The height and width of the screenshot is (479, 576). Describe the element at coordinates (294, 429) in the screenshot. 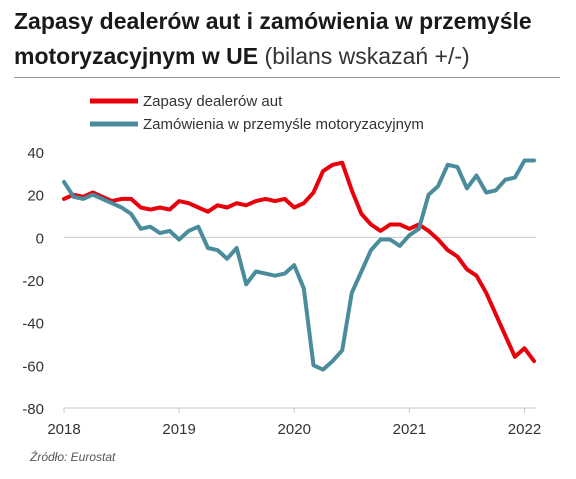

I see `x-tick-label: 2020` at that location.